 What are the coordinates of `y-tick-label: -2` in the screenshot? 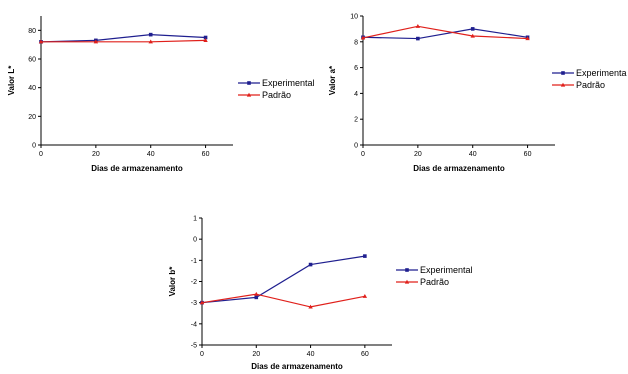 It's located at (194, 282).